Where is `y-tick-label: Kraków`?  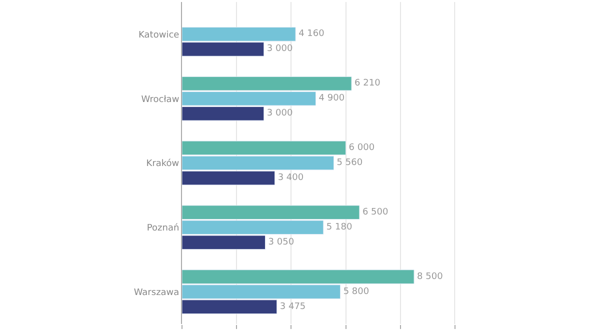 y-tick-label: Kraków is located at coordinates (163, 164).